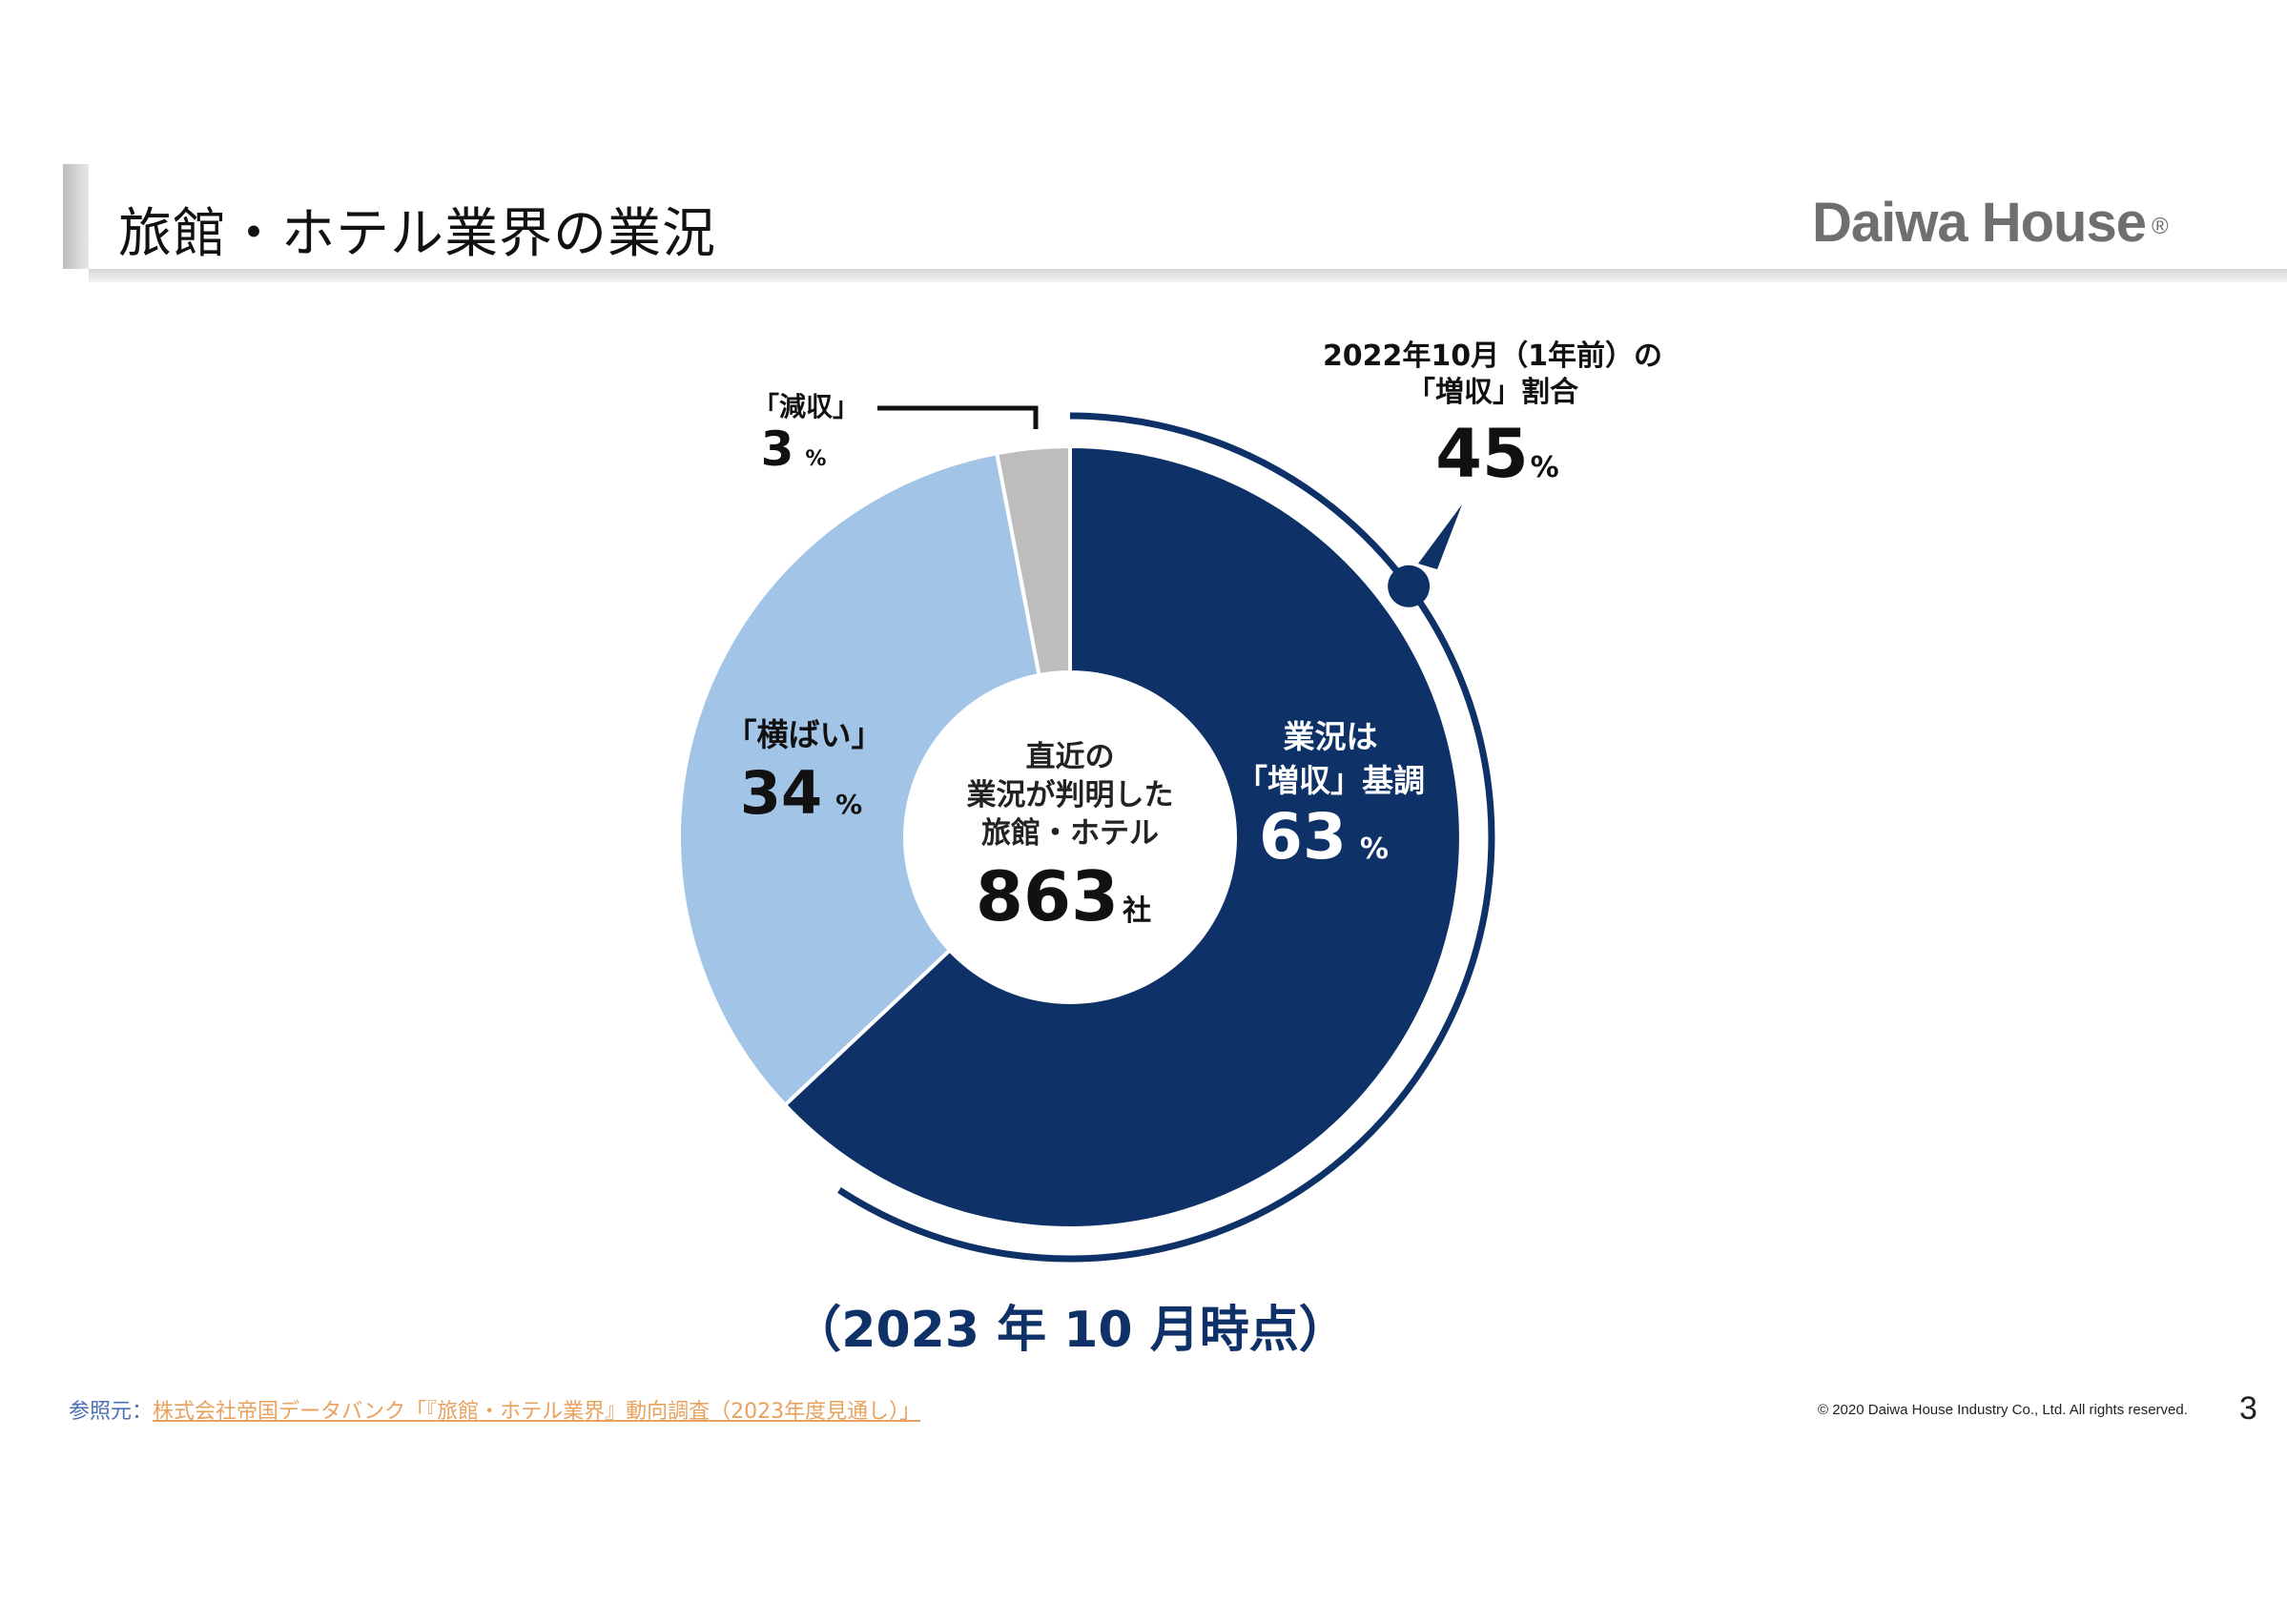 The image size is (2287, 1624). Describe the element at coordinates (1481, 454) in the screenshot. I see `comparison-value: 45` at that location.